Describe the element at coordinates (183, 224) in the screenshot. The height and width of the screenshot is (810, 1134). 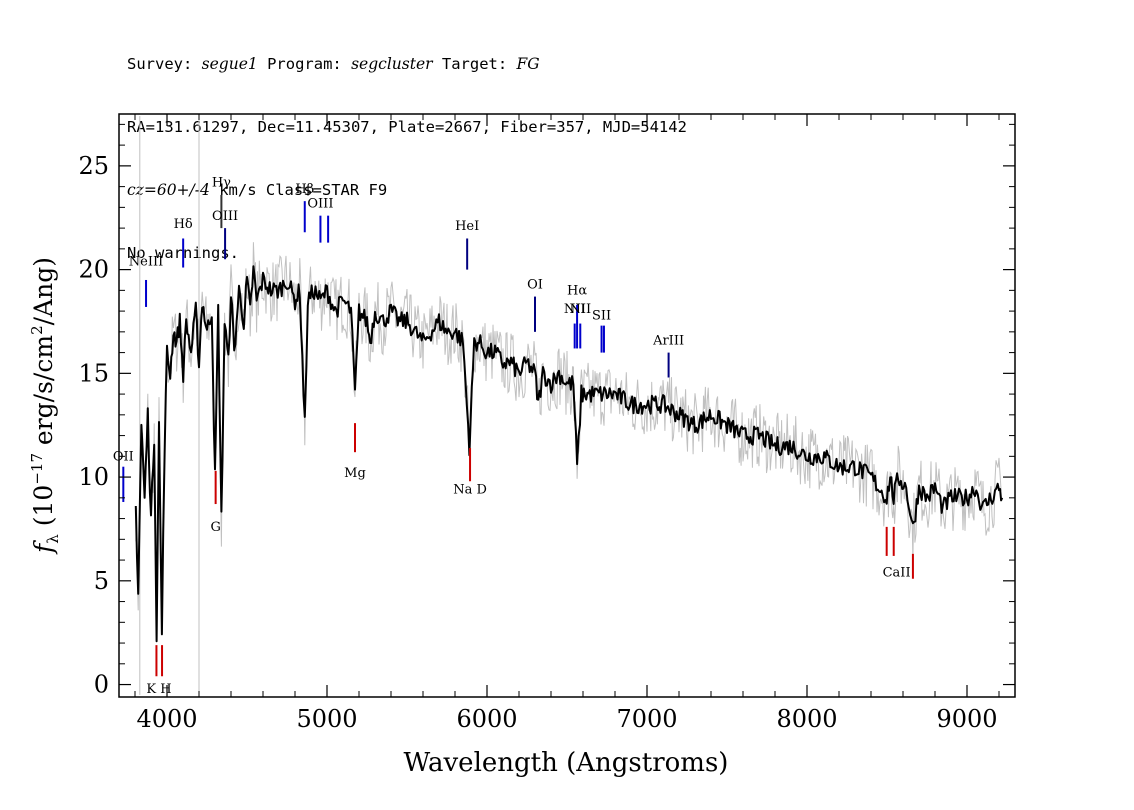
I see `emission-line-label: Hδ` at that location.